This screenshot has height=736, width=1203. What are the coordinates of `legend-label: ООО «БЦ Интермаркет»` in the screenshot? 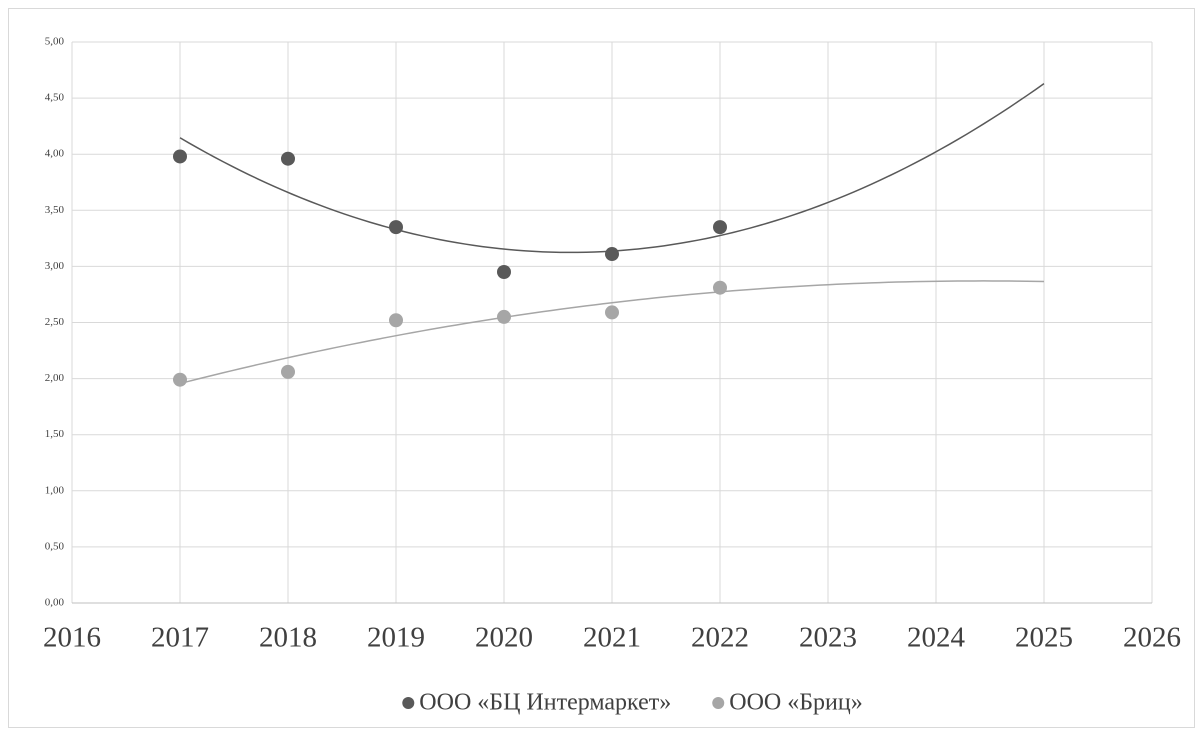 It's located at (545, 703).